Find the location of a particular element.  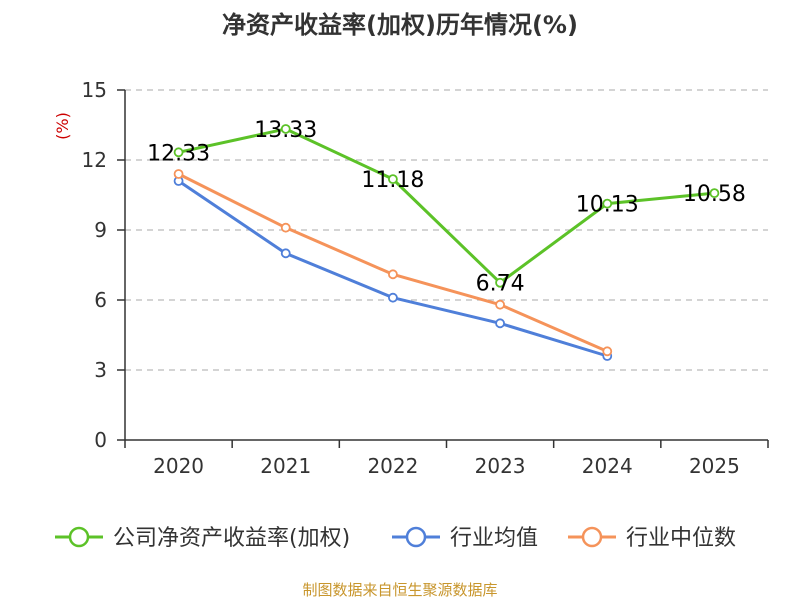

legend: 公司净资产收益率(加权) 行业均值 行业中位数 is located at coordinates (395, 538).